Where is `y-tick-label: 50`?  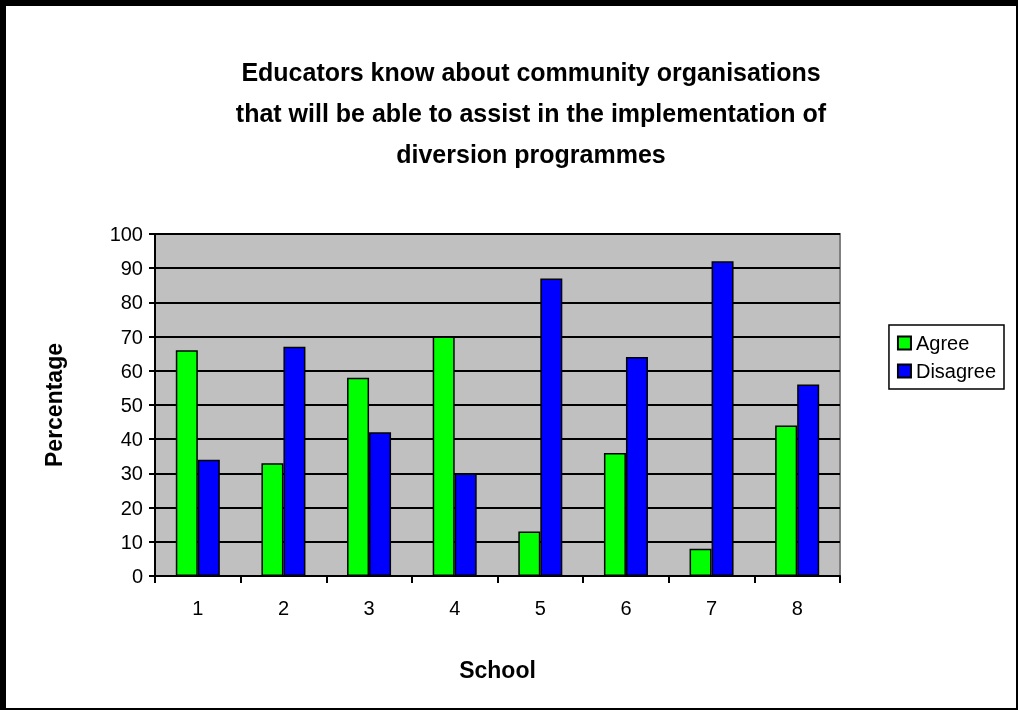
y-tick-label: 50 is located at coordinates (131, 405).